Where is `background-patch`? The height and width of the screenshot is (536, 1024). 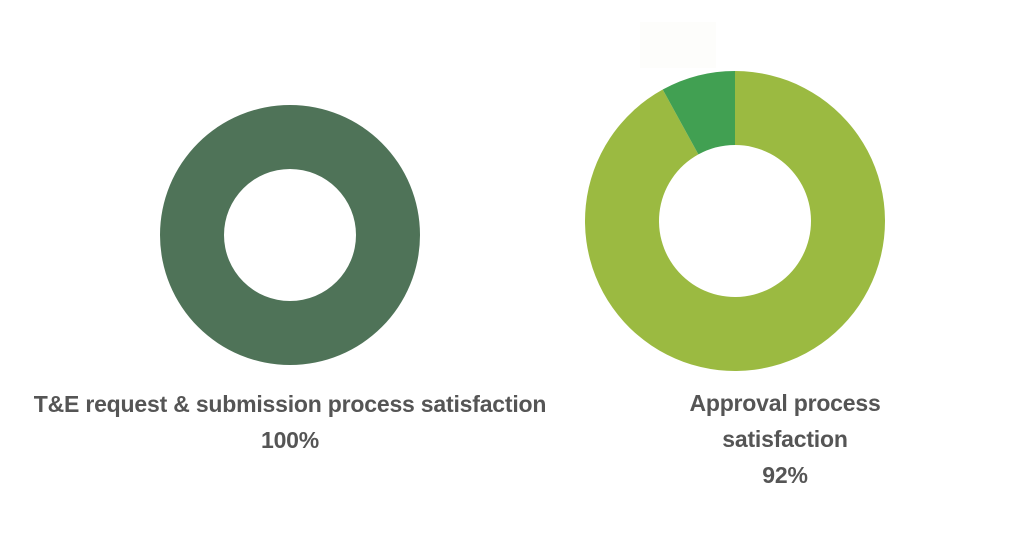
background-patch is located at coordinates (678, 45).